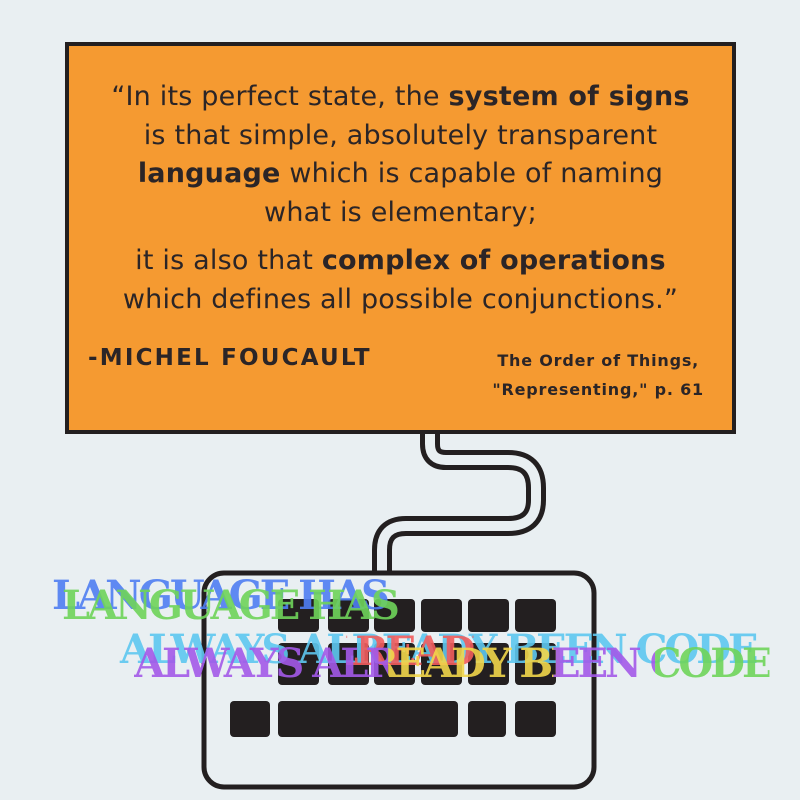 Image resolution: width=800 pixels, height=800 pixels. What do you see at coordinates (230, 358) in the screenshot?
I see `quote-author: -MICHEL FOUCAULT` at bounding box center [230, 358].